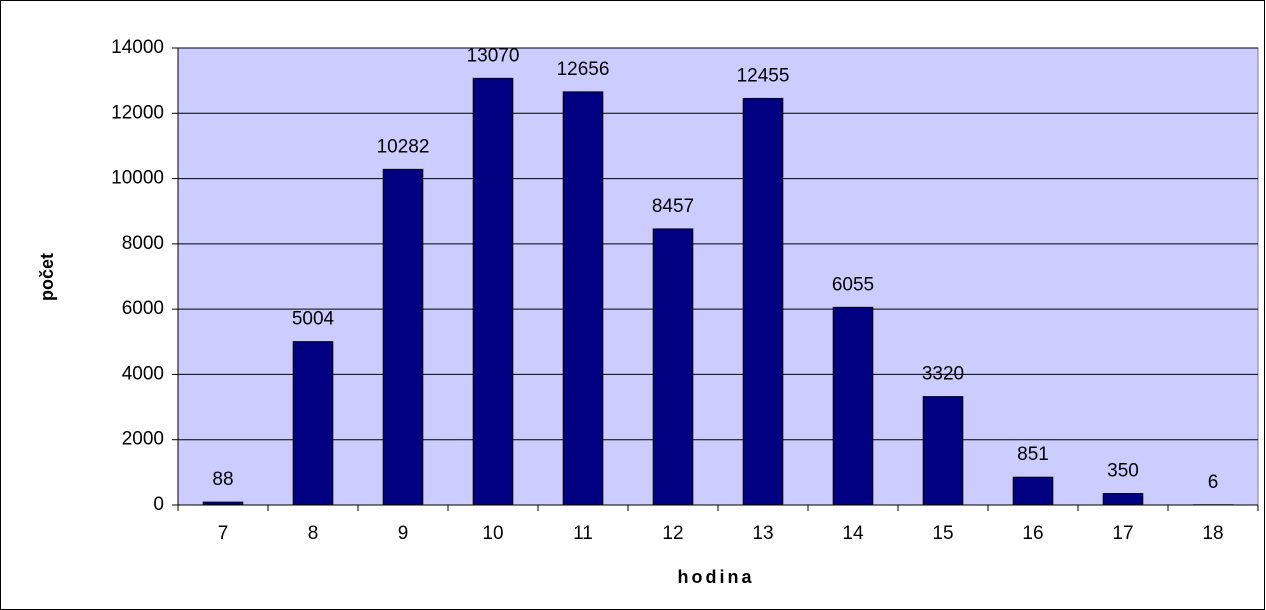 This screenshot has height=610, width=1266. Describe the element at coordinates (223, 533) in the screenshot. I see `x-tick-label: 7` at that location.